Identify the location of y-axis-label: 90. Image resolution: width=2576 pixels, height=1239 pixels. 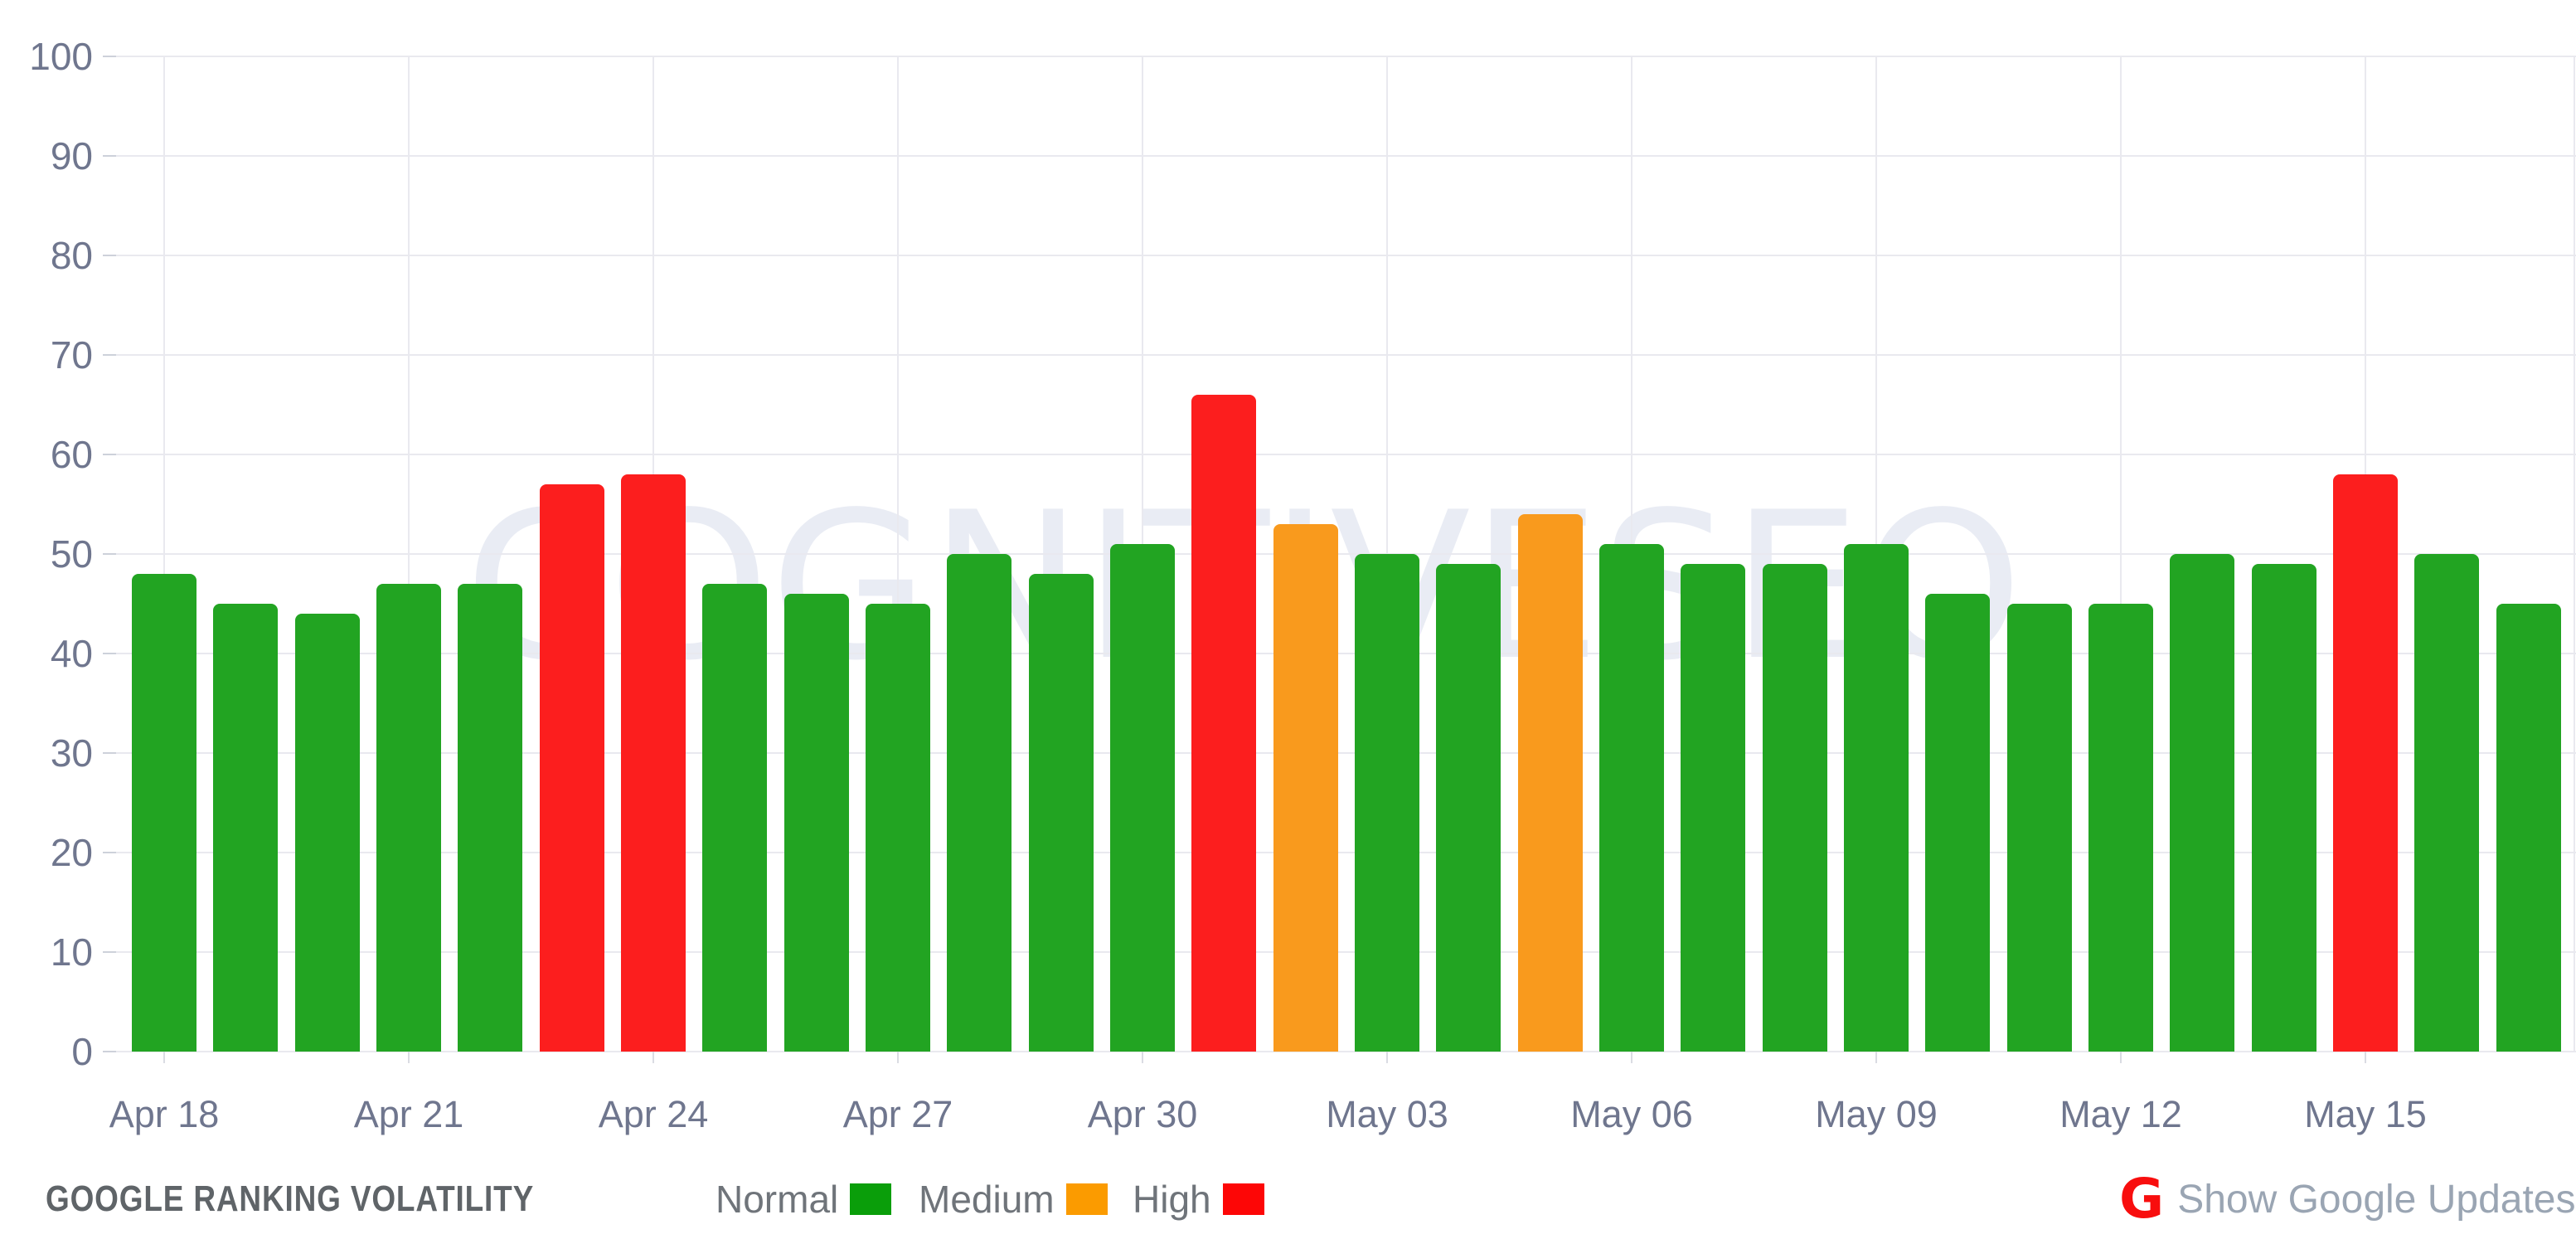
(71, 155).